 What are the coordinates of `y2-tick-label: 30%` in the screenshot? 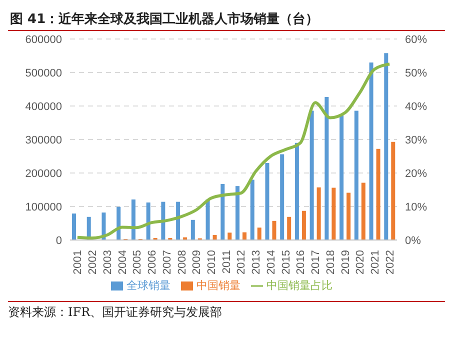 It's located at (416, 140).